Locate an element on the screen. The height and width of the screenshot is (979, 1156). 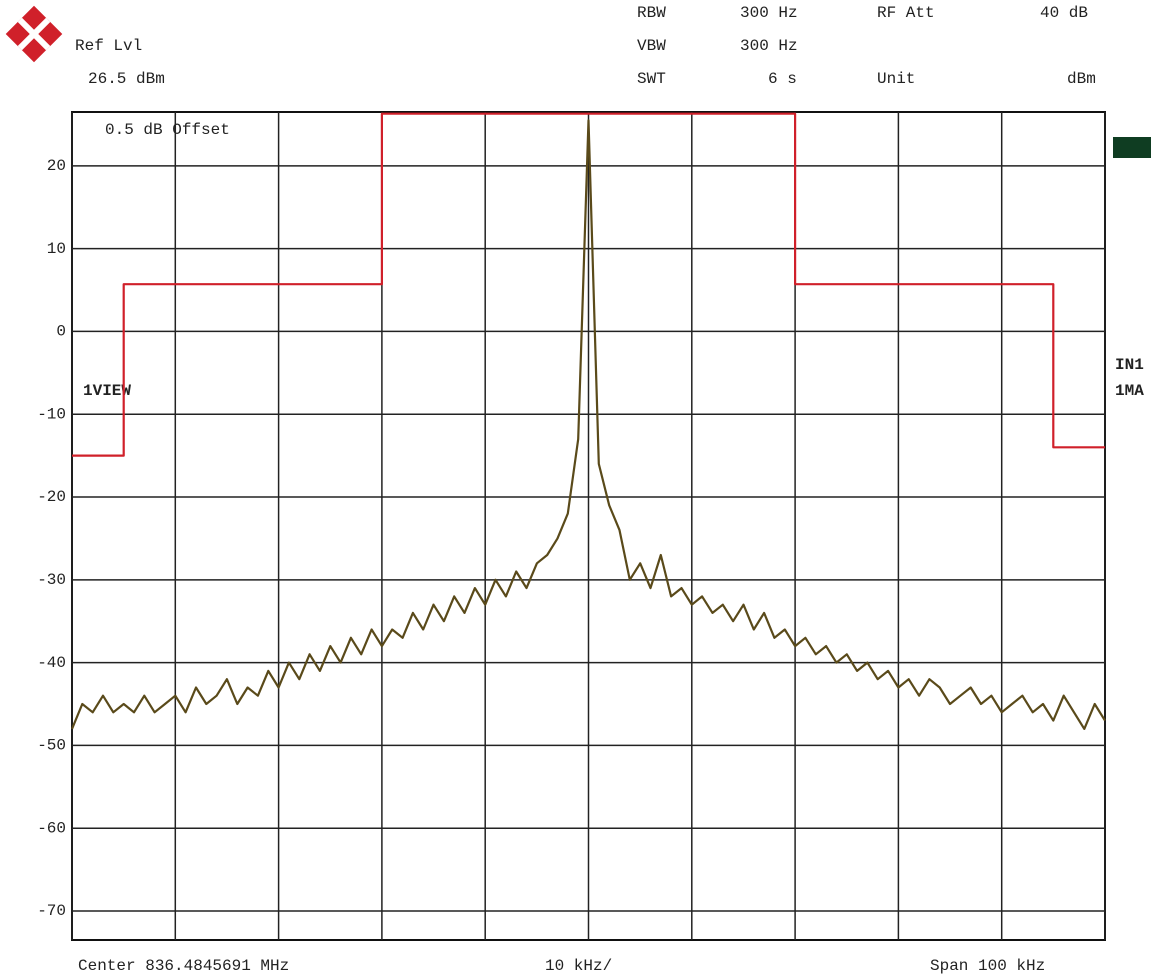
y-tick-label: 10 is located at coordinates (56, 249).